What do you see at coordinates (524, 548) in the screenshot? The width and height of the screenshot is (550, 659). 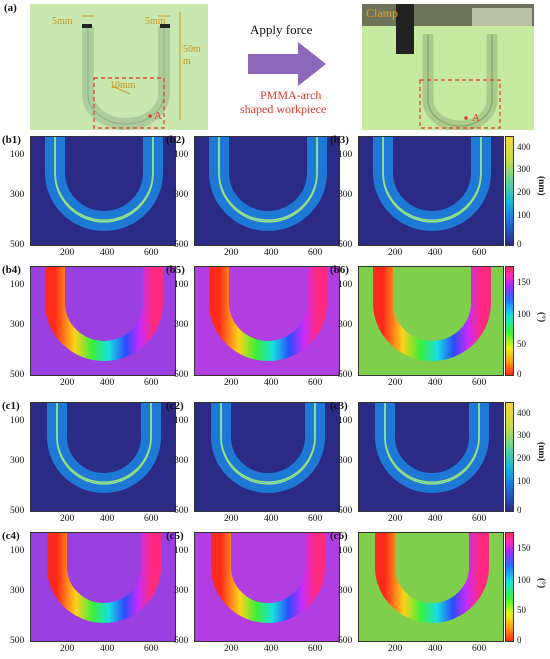 I see `cb-c6-tick-150: 150` at bounding box center [524, 548].